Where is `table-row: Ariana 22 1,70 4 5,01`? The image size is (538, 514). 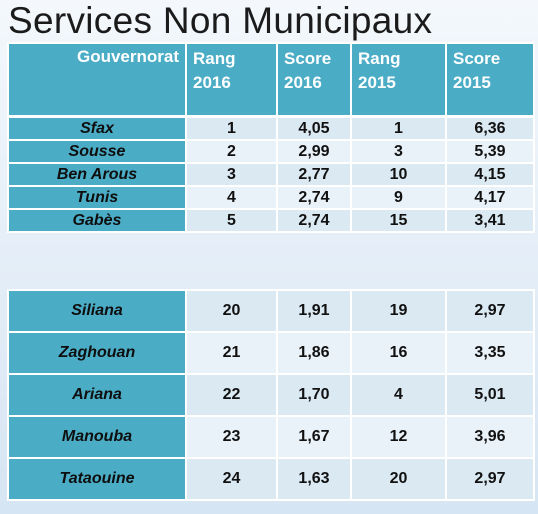
table-row: Ariana 22 1,70 4 5,01 is located at coordinates (271, 395).